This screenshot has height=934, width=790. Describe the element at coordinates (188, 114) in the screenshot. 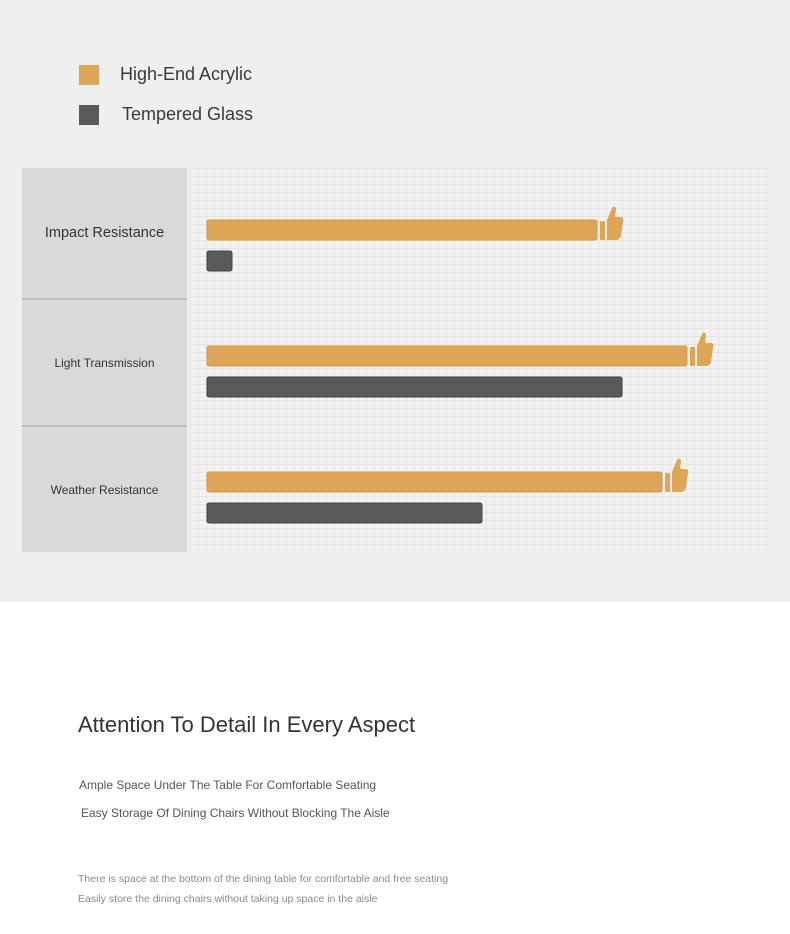

I see `legend-label-glass: Tempered Glass` at that location.